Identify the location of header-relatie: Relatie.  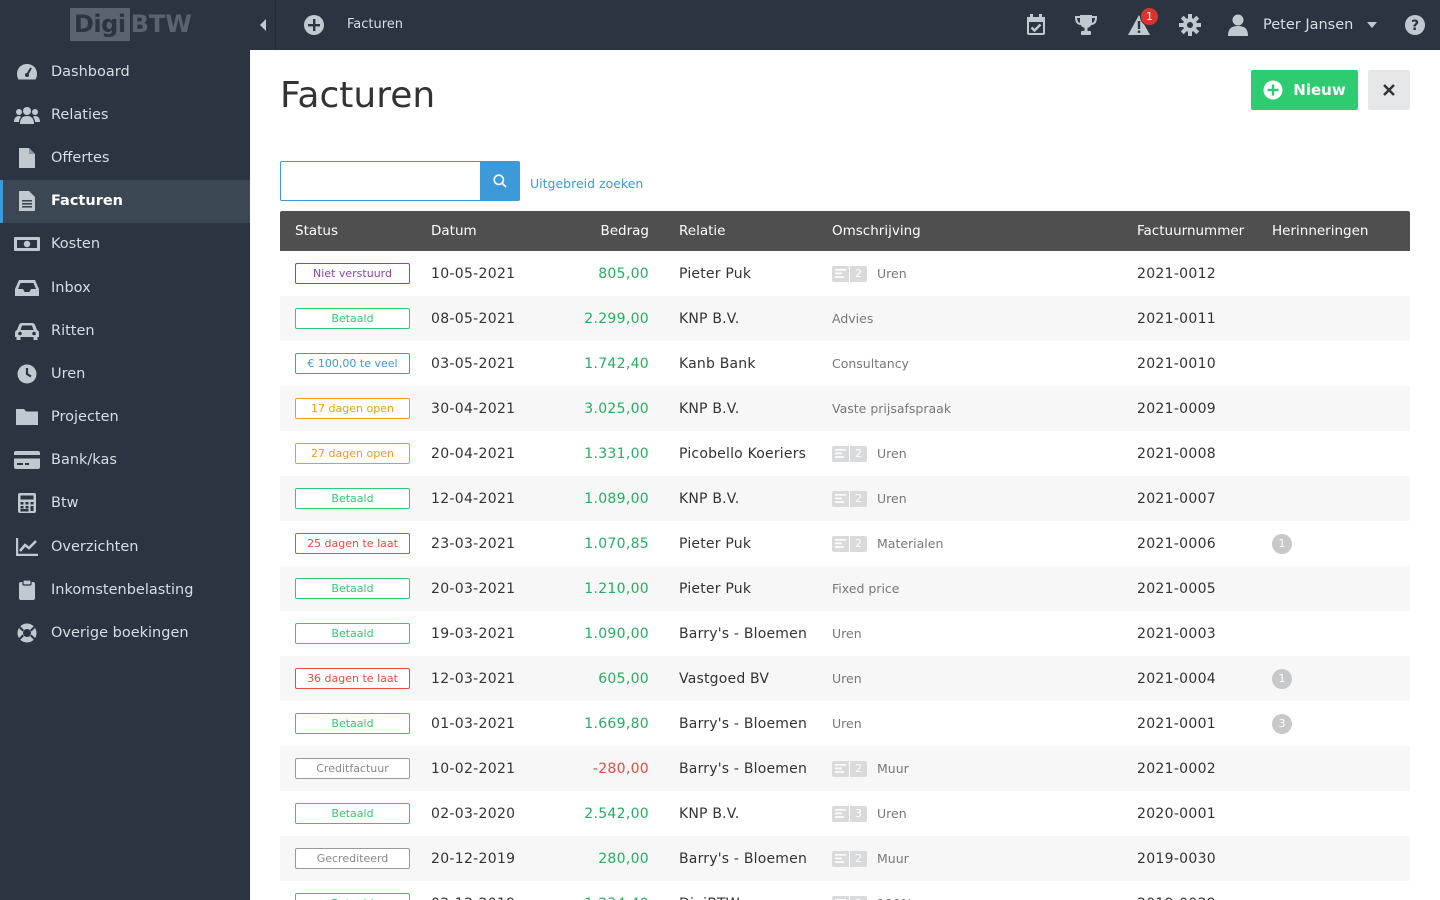
(702, 231).